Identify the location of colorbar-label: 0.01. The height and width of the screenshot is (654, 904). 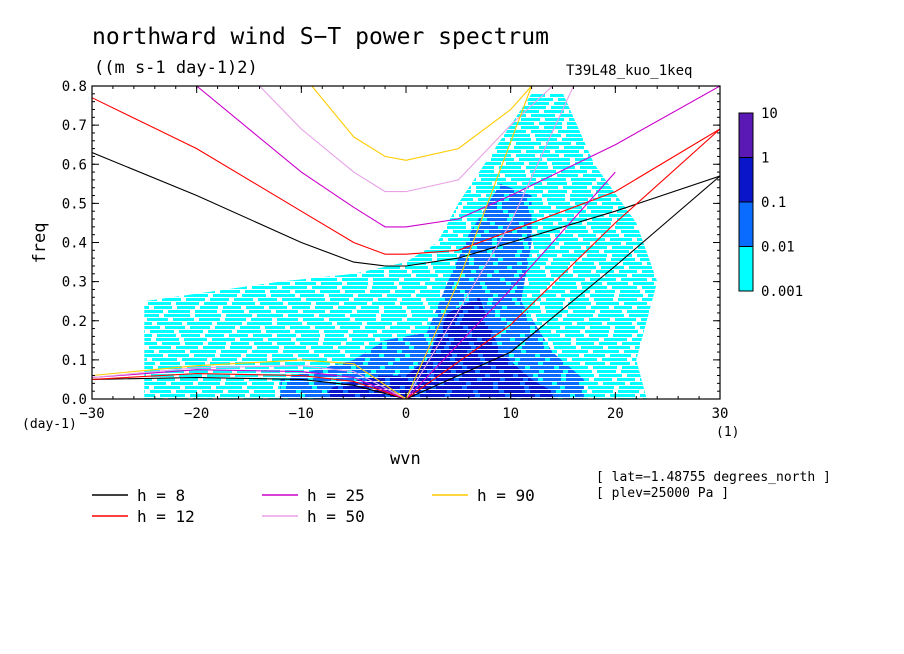
(778, 248).